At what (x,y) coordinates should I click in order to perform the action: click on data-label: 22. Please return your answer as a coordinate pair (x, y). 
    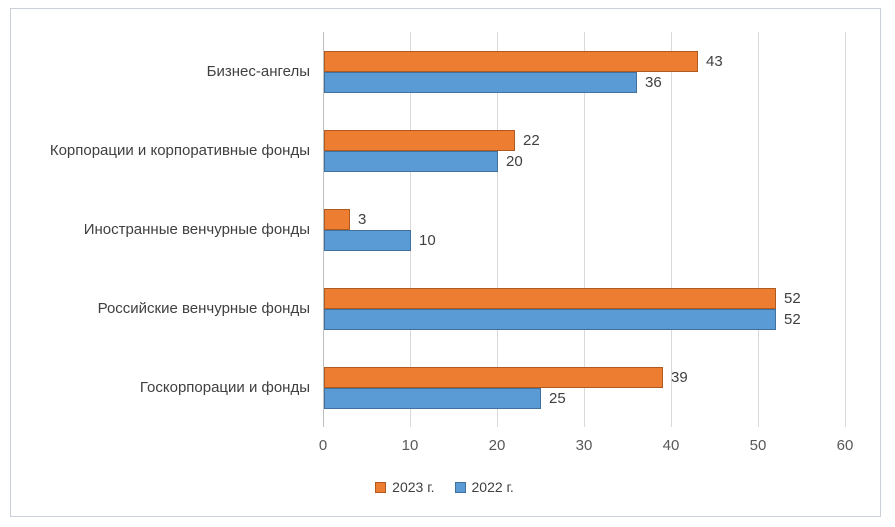
    Looking at the image, I should click on (531, 140).